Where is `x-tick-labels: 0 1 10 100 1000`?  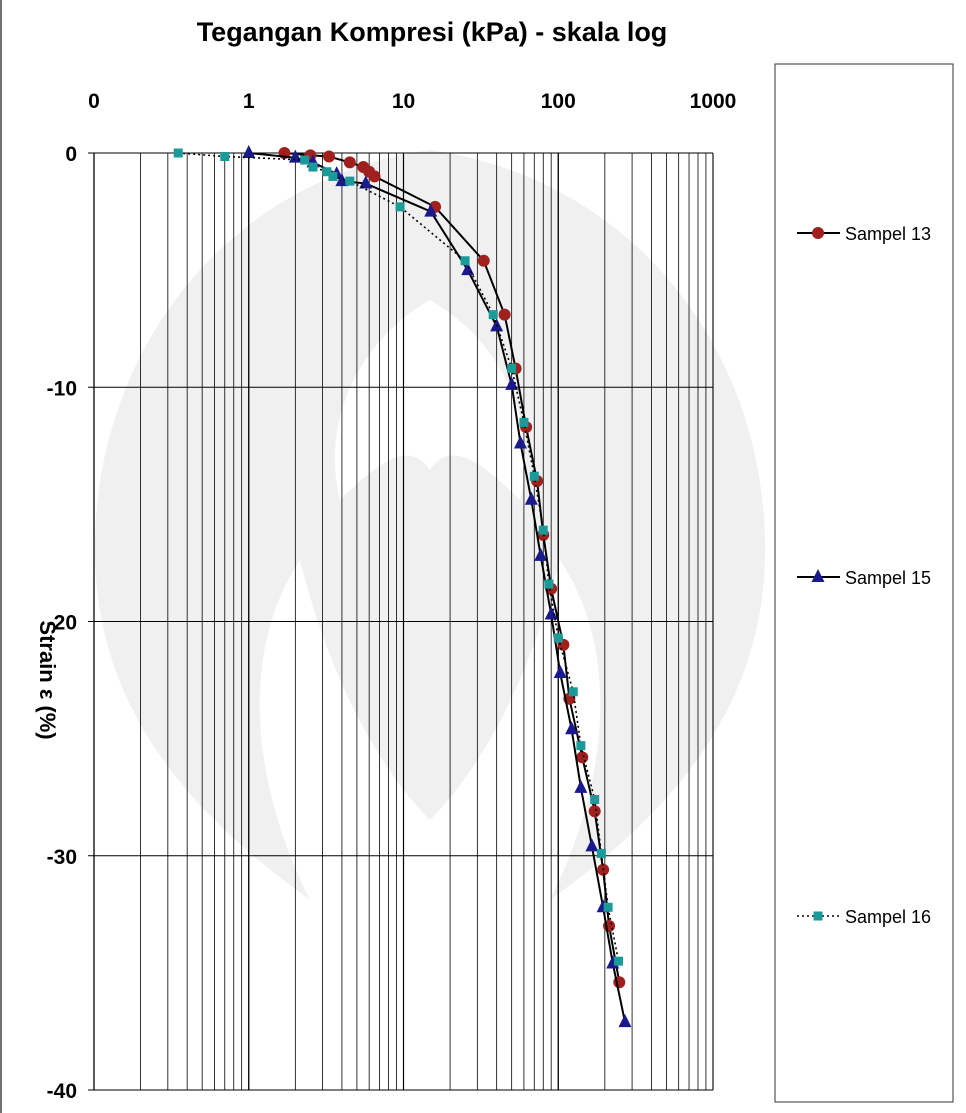 x-tick-labels: 0 1 10 100 1000 is located at coordinates (412, 101).